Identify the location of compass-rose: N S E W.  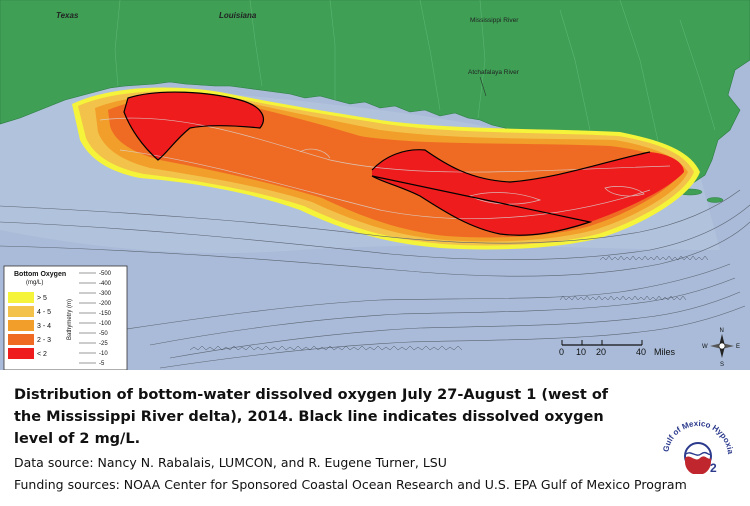
(721, 348).